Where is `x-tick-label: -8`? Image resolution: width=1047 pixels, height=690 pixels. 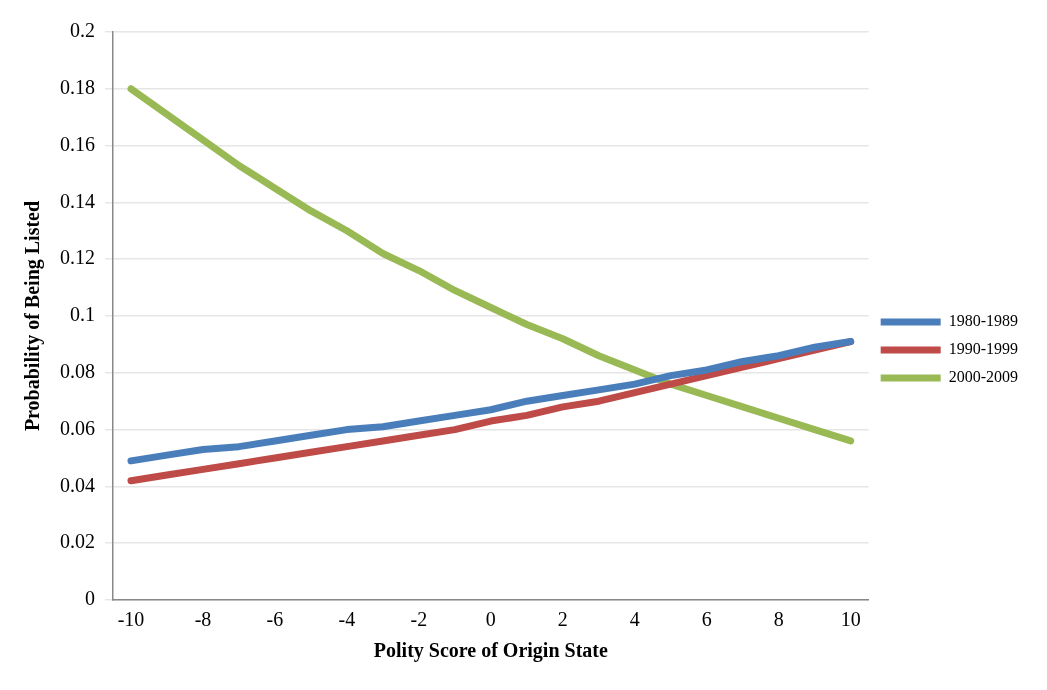
x-tick-label: -8 is located at coordinates (203, 619).